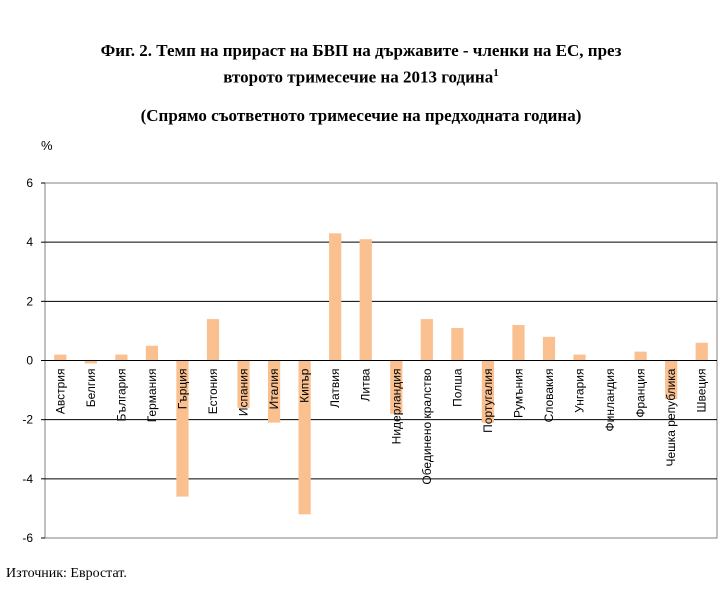  What do you see at coordinates (305, 385) in the screenshot?
I see `category-label: Кипър` at bounding box center [305, 385].